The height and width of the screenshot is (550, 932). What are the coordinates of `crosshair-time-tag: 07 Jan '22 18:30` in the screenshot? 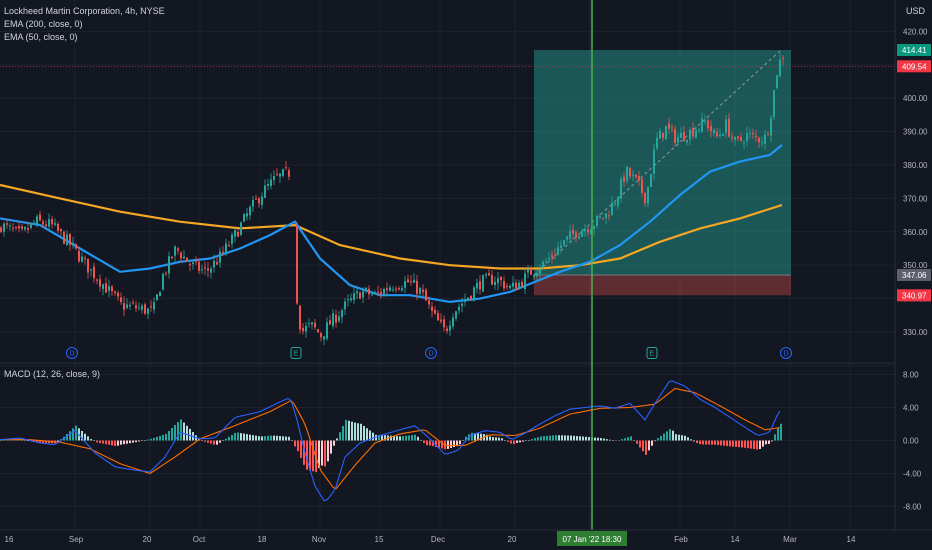 It's located at (592, 538).